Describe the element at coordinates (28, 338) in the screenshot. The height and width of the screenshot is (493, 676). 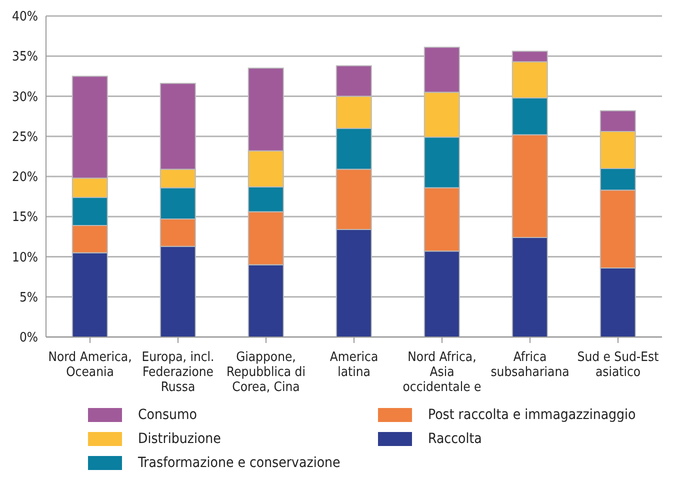
I see `y-tick-label: 0%` at that location.